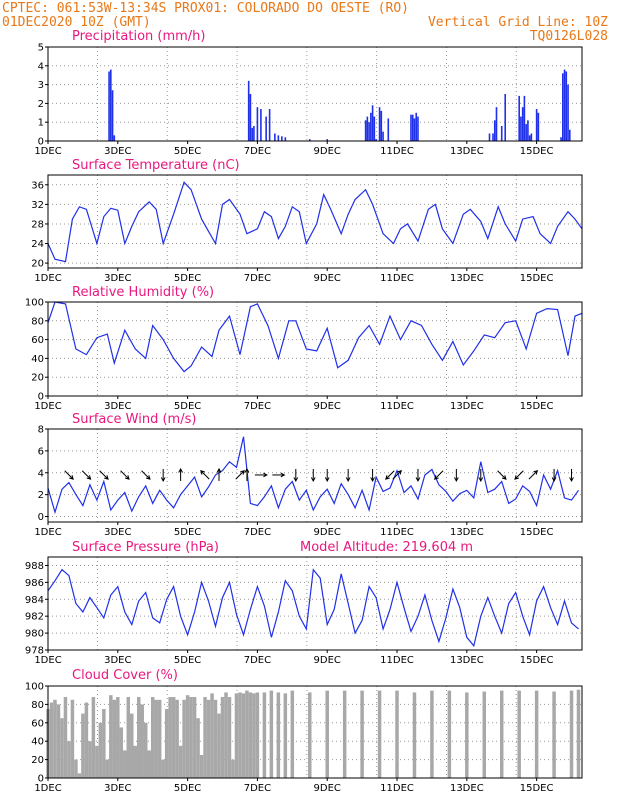 The width and height of the screenshot is (618, 800). Describe the element at coordinates (397, 278) in the screenshot. I see `temperature-xtick-label: 11DEC` at that location.